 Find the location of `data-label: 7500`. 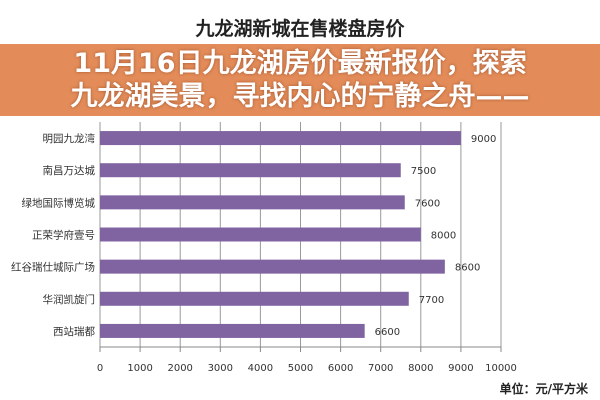

data-label: 7500 is located at coordinates (423, 171).